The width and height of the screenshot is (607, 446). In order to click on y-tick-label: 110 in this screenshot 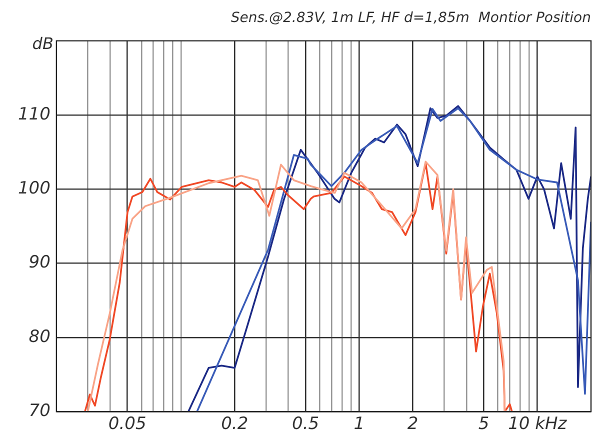, I will do `click(34, 114)`.